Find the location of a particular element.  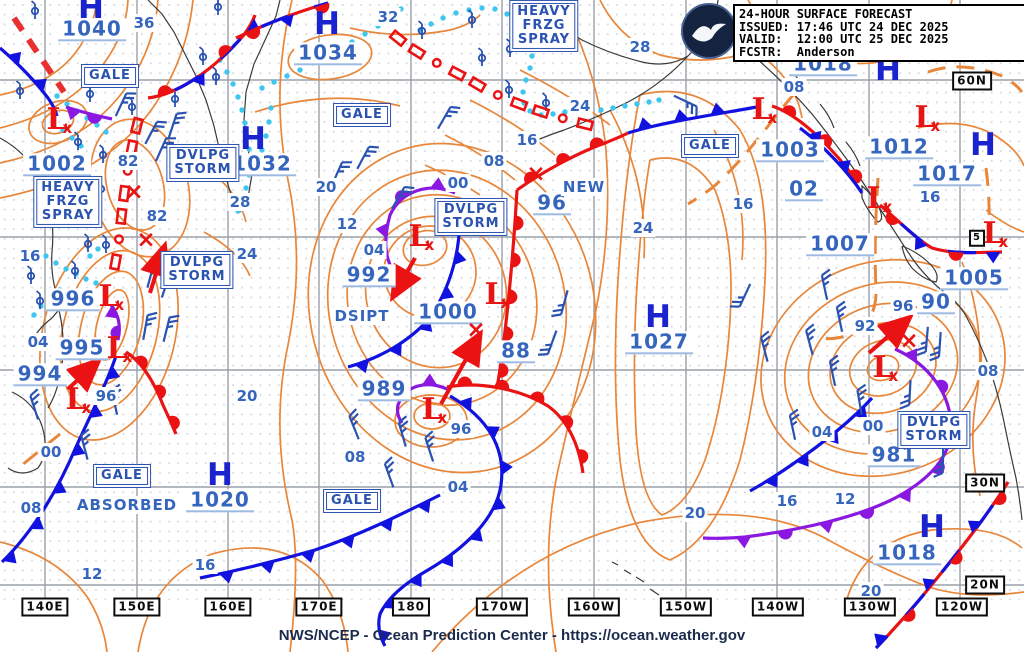

warning-box-line-1: FRZG is located at coordinates (544, 25).